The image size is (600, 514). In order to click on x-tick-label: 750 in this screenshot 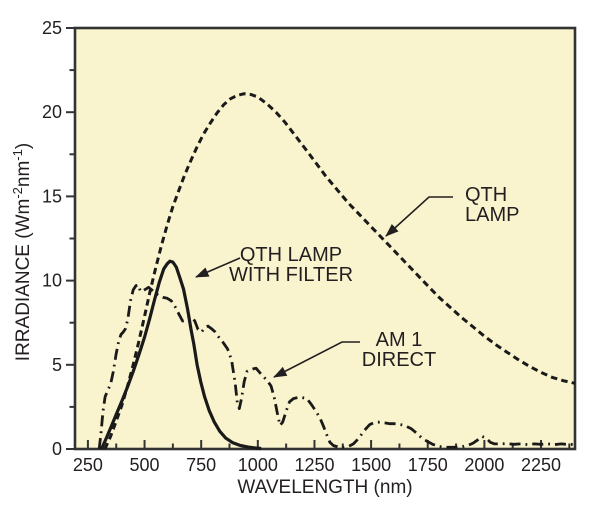, I will do `click(201, 465)`.